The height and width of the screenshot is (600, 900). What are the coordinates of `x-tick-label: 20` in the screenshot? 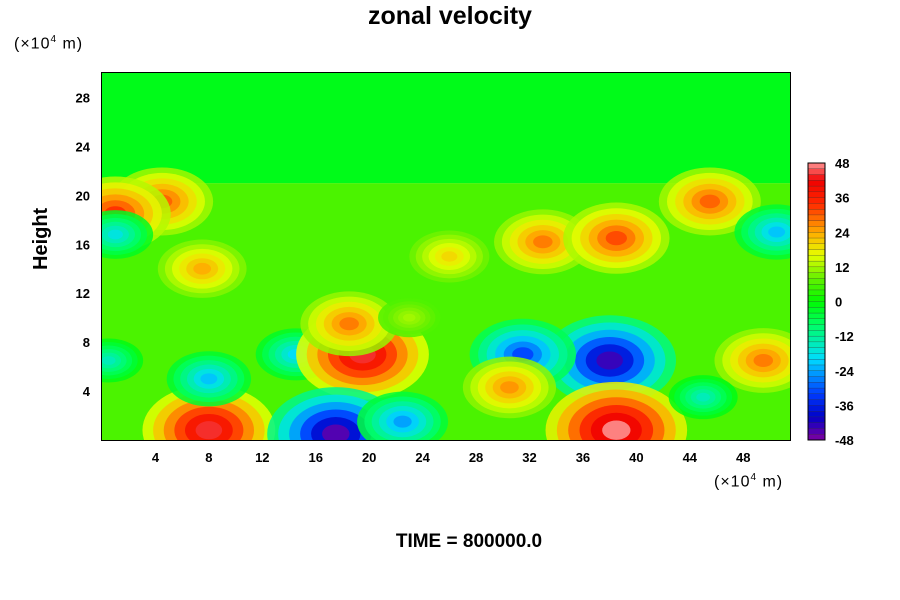 It's located at (369, 457).